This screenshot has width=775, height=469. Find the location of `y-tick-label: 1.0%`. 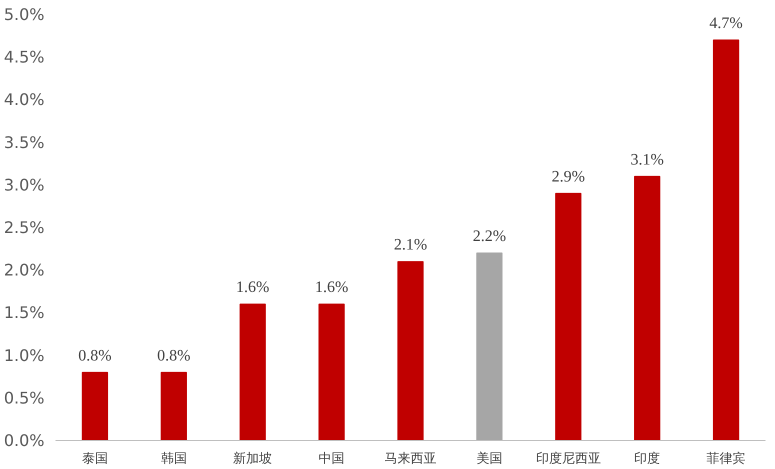

y-tick-label: 1.0% is located at coordinates (24, 355).